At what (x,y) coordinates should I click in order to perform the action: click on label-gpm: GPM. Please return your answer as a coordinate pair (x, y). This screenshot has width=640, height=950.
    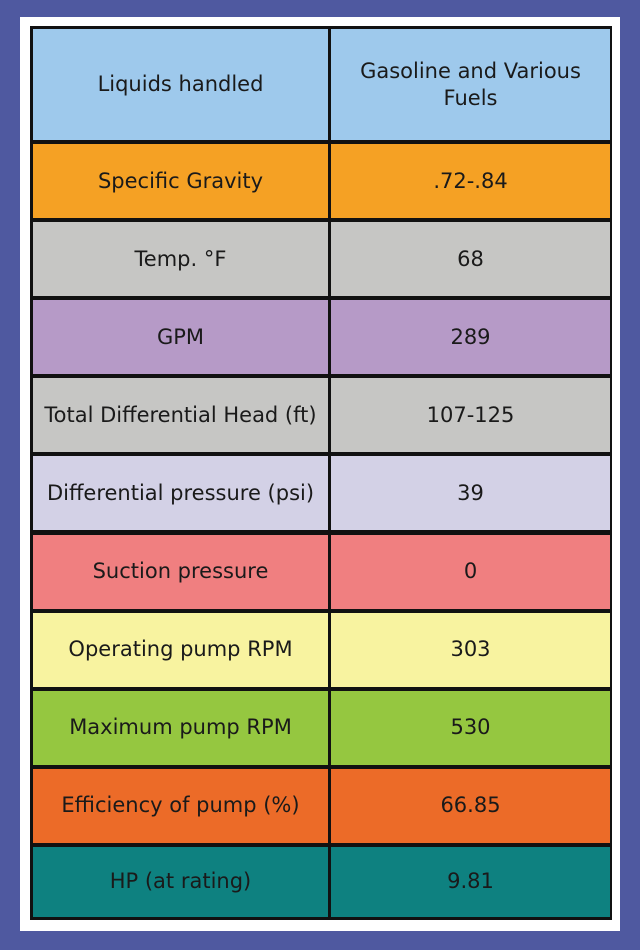
    Looking at the image, I should click on (180, 337).